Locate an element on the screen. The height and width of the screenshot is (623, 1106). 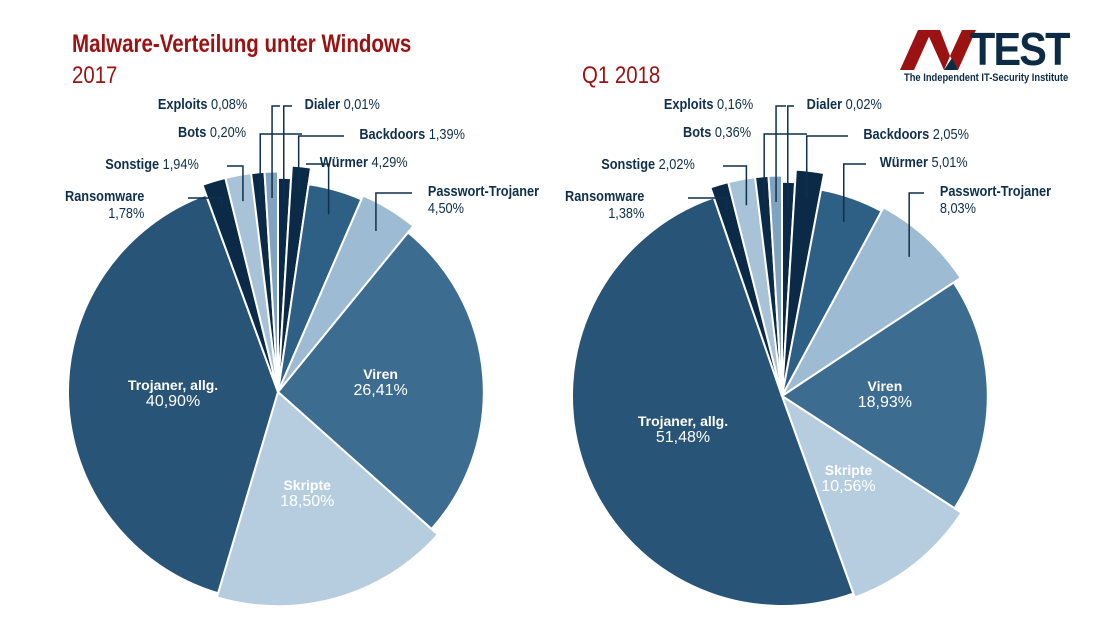
slice-label: Trojaner, allg. 40,90% is located at coordinates (173, 394).